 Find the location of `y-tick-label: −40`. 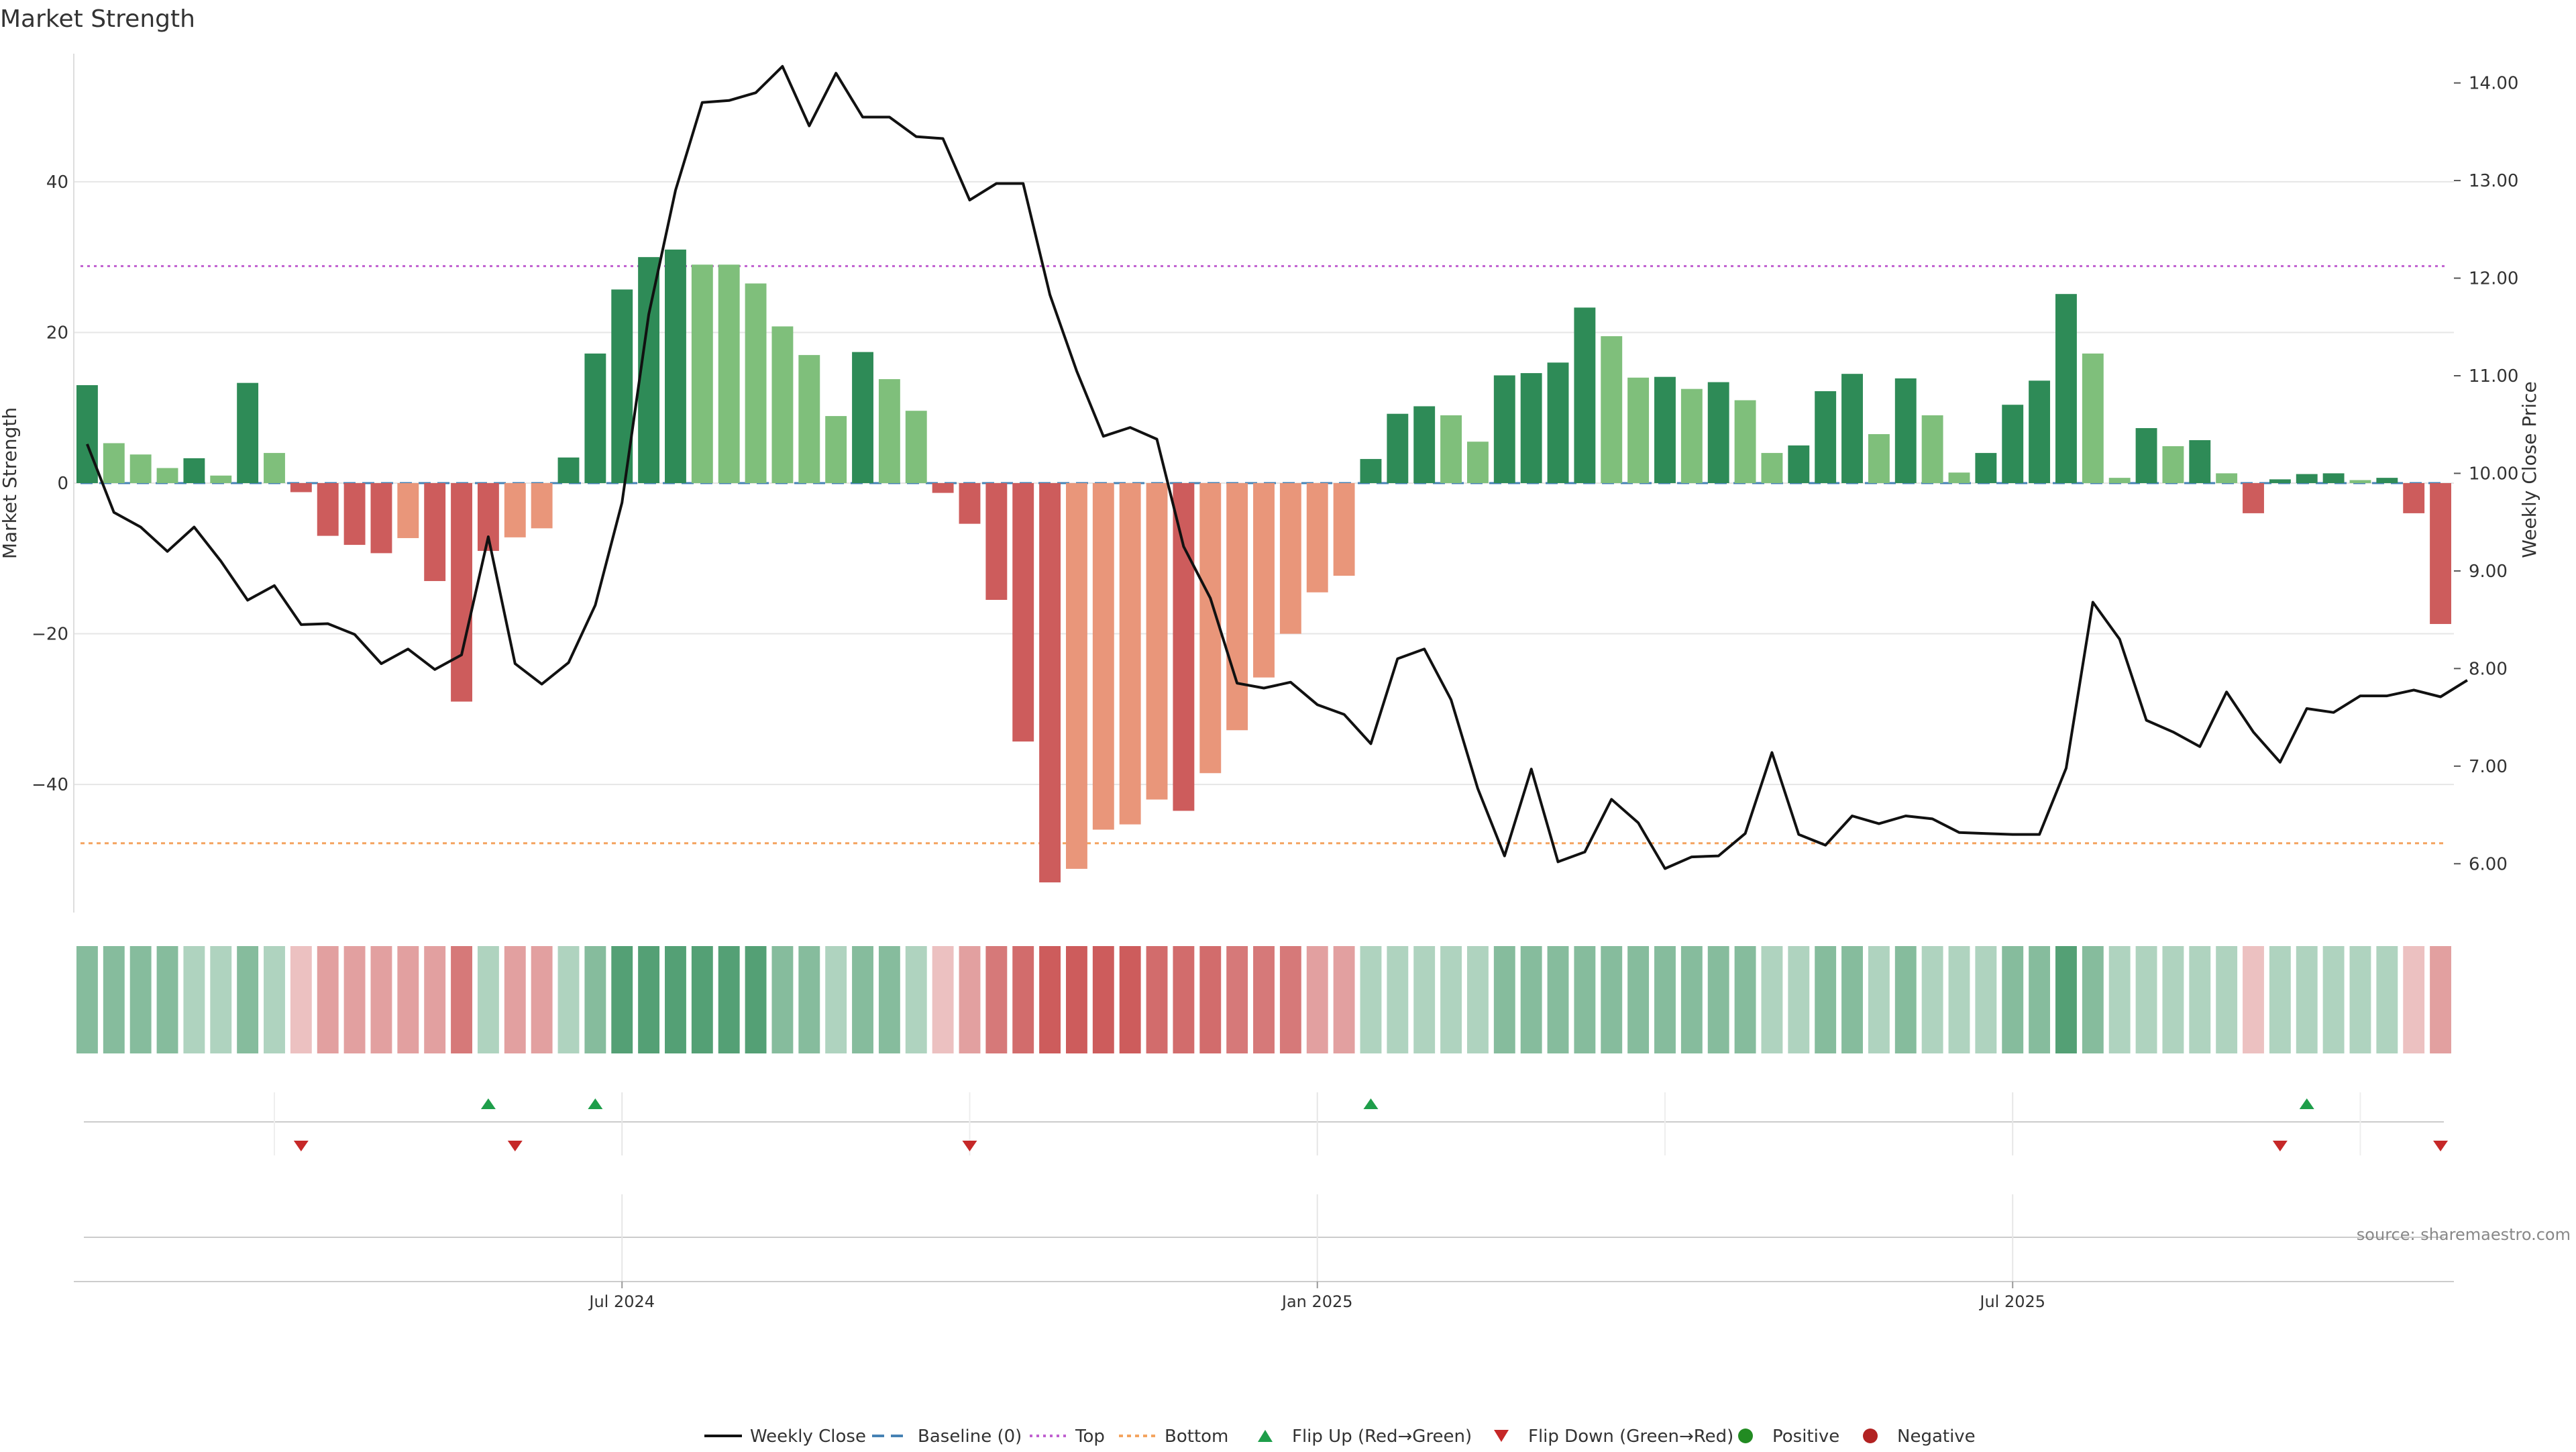

y-tick-label: −40 is located at coordinates (50, 785).